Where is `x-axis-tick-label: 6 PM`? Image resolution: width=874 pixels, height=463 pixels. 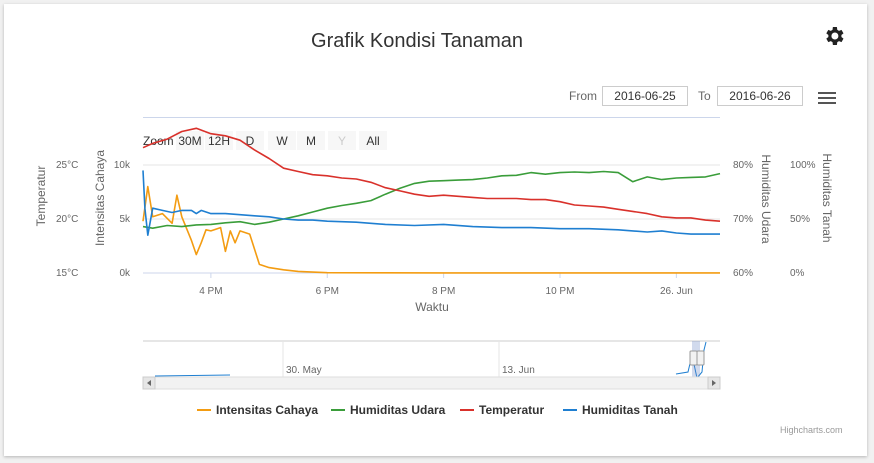
x-axis-tick-label: 6 PM is located at coordinates (327, 291).